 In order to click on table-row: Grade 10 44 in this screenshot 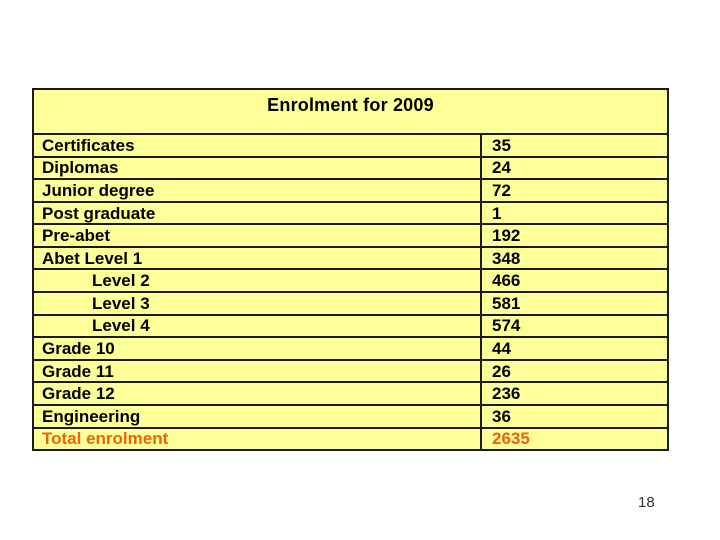, I will do `click(350, 349)`.